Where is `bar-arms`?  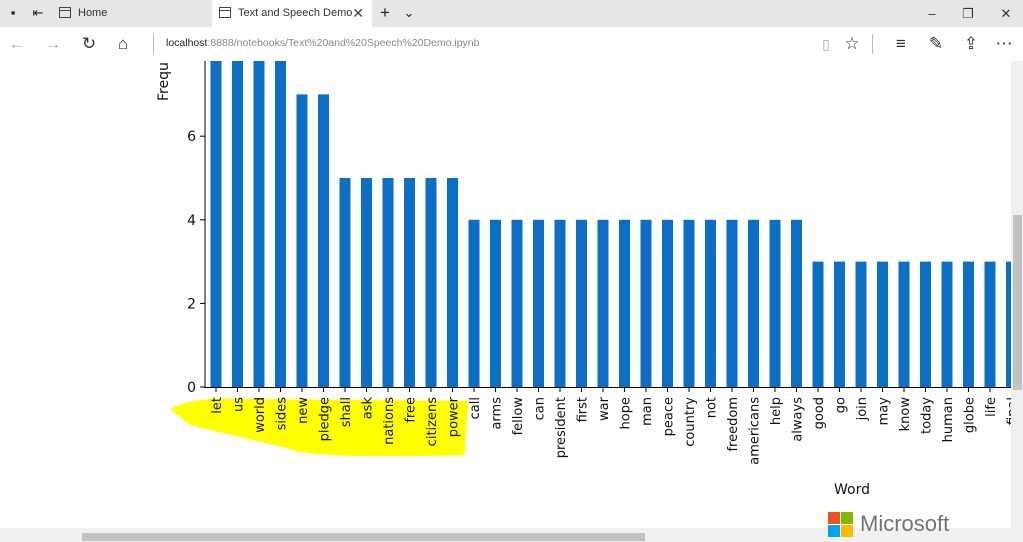 bar-arms is located at coordinates (495, 303).